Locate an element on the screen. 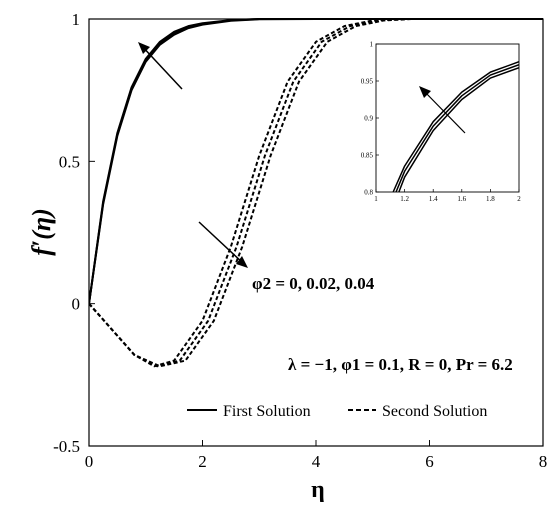 The image size is (550, 506). legend-label-first: First Solution is located at coordinates (267, 411).